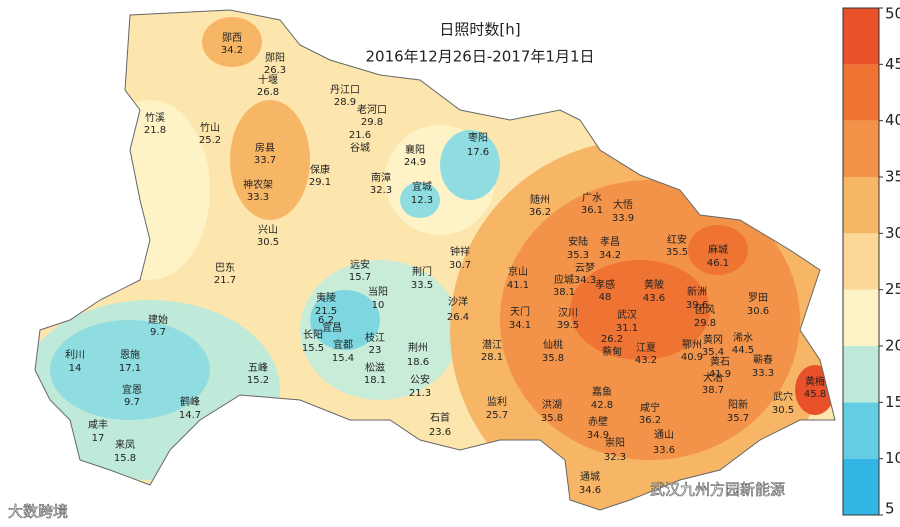 The width and height of the screenshot is (900, 527). What do you see at coordinates (268, 79) in the screenshot?
I see `station-name: 十堰` at bounding box center [268, 79].